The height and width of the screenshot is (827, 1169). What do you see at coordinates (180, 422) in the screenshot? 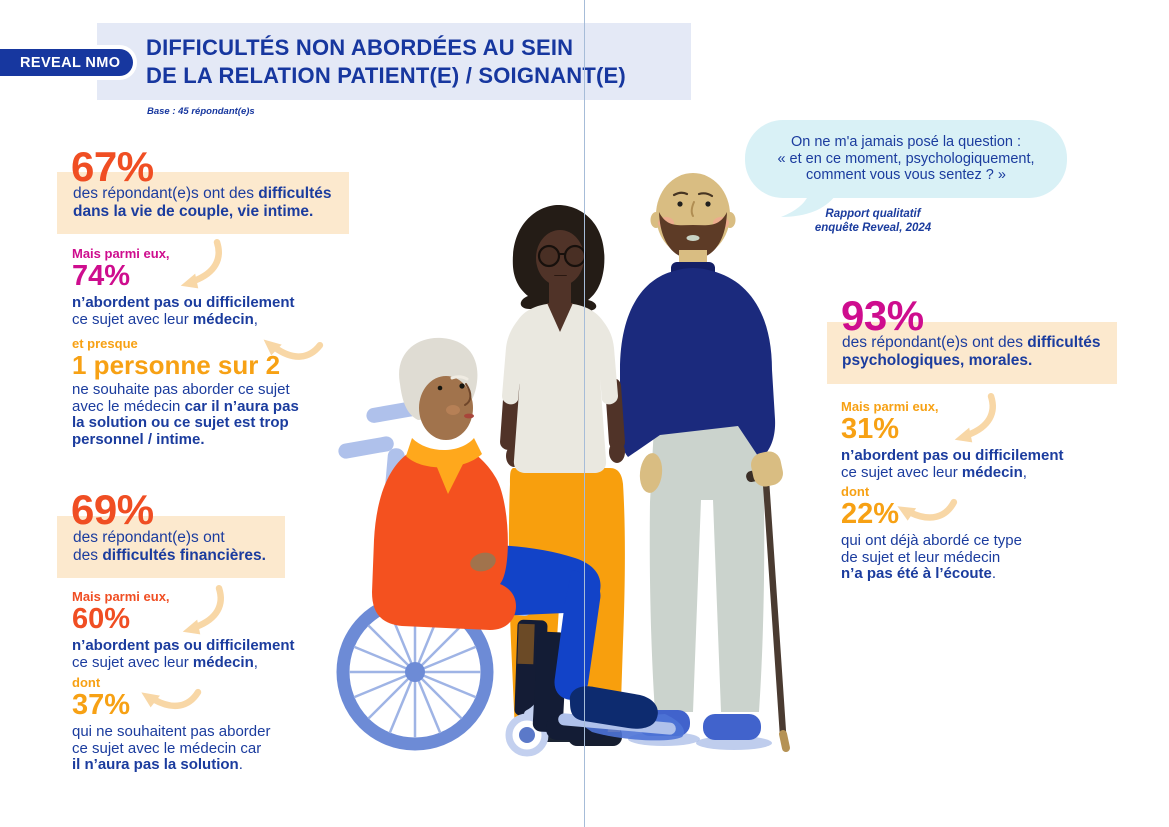
I see `text-segment-bold: la solution ou ce sujet est trop` at bounding box center [180, 422].